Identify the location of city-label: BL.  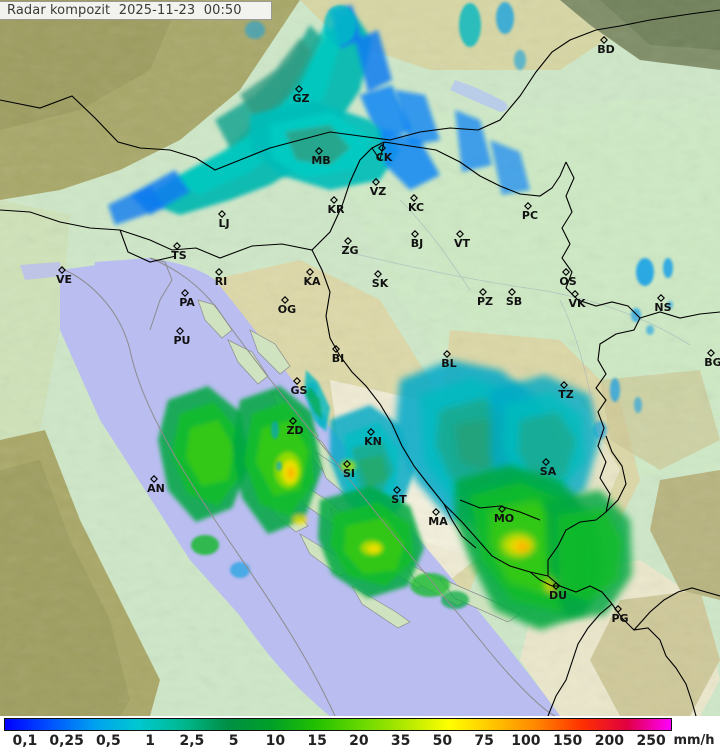
(448, 363).